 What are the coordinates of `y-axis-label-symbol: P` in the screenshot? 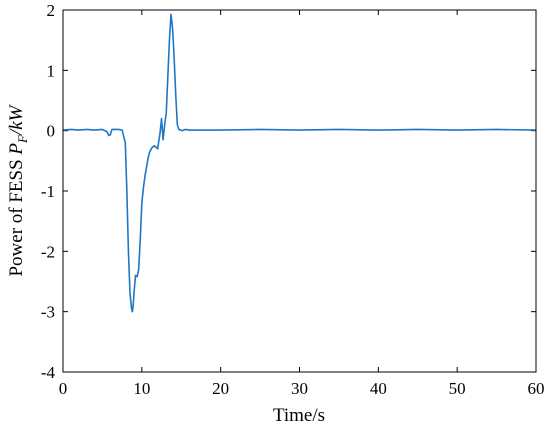 It's located at (16, 149).